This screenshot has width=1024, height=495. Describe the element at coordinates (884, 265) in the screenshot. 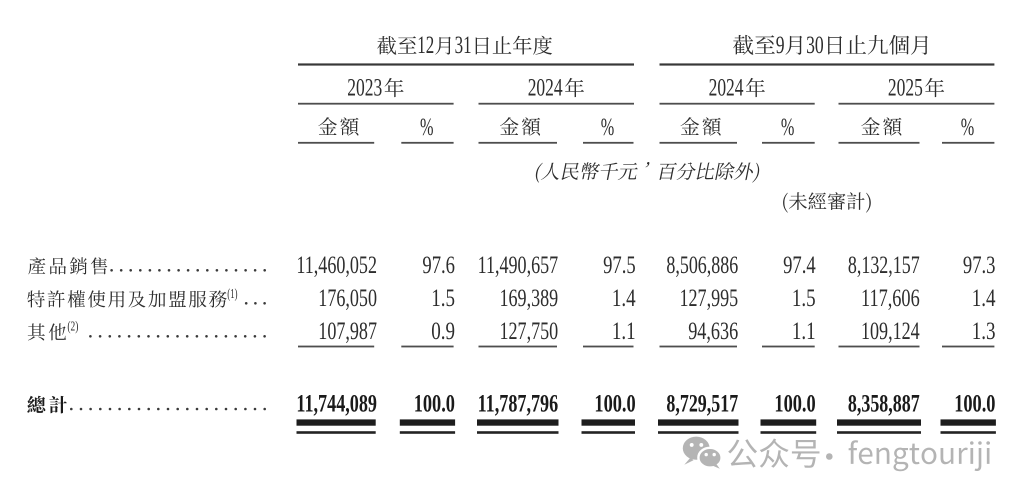

I see `svg-text: 8,132,157` at that location.